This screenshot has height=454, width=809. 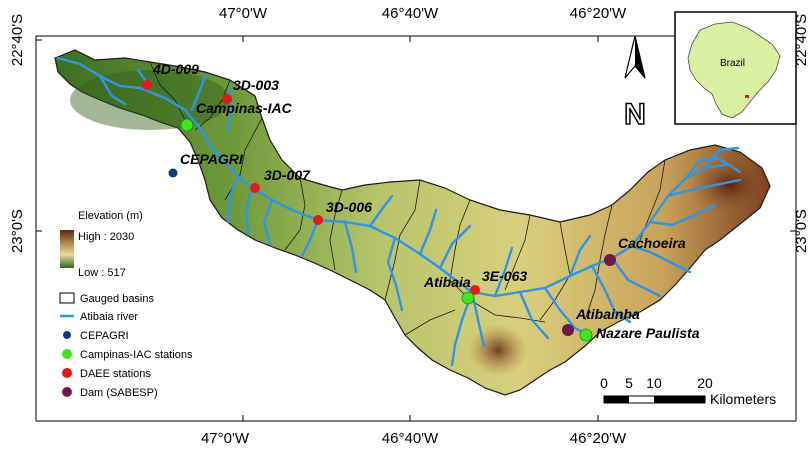 What do you see at coordinates (654, 383) in the screenshot?
I see `scale-label-10: 10` at bounding box center [654, 383].